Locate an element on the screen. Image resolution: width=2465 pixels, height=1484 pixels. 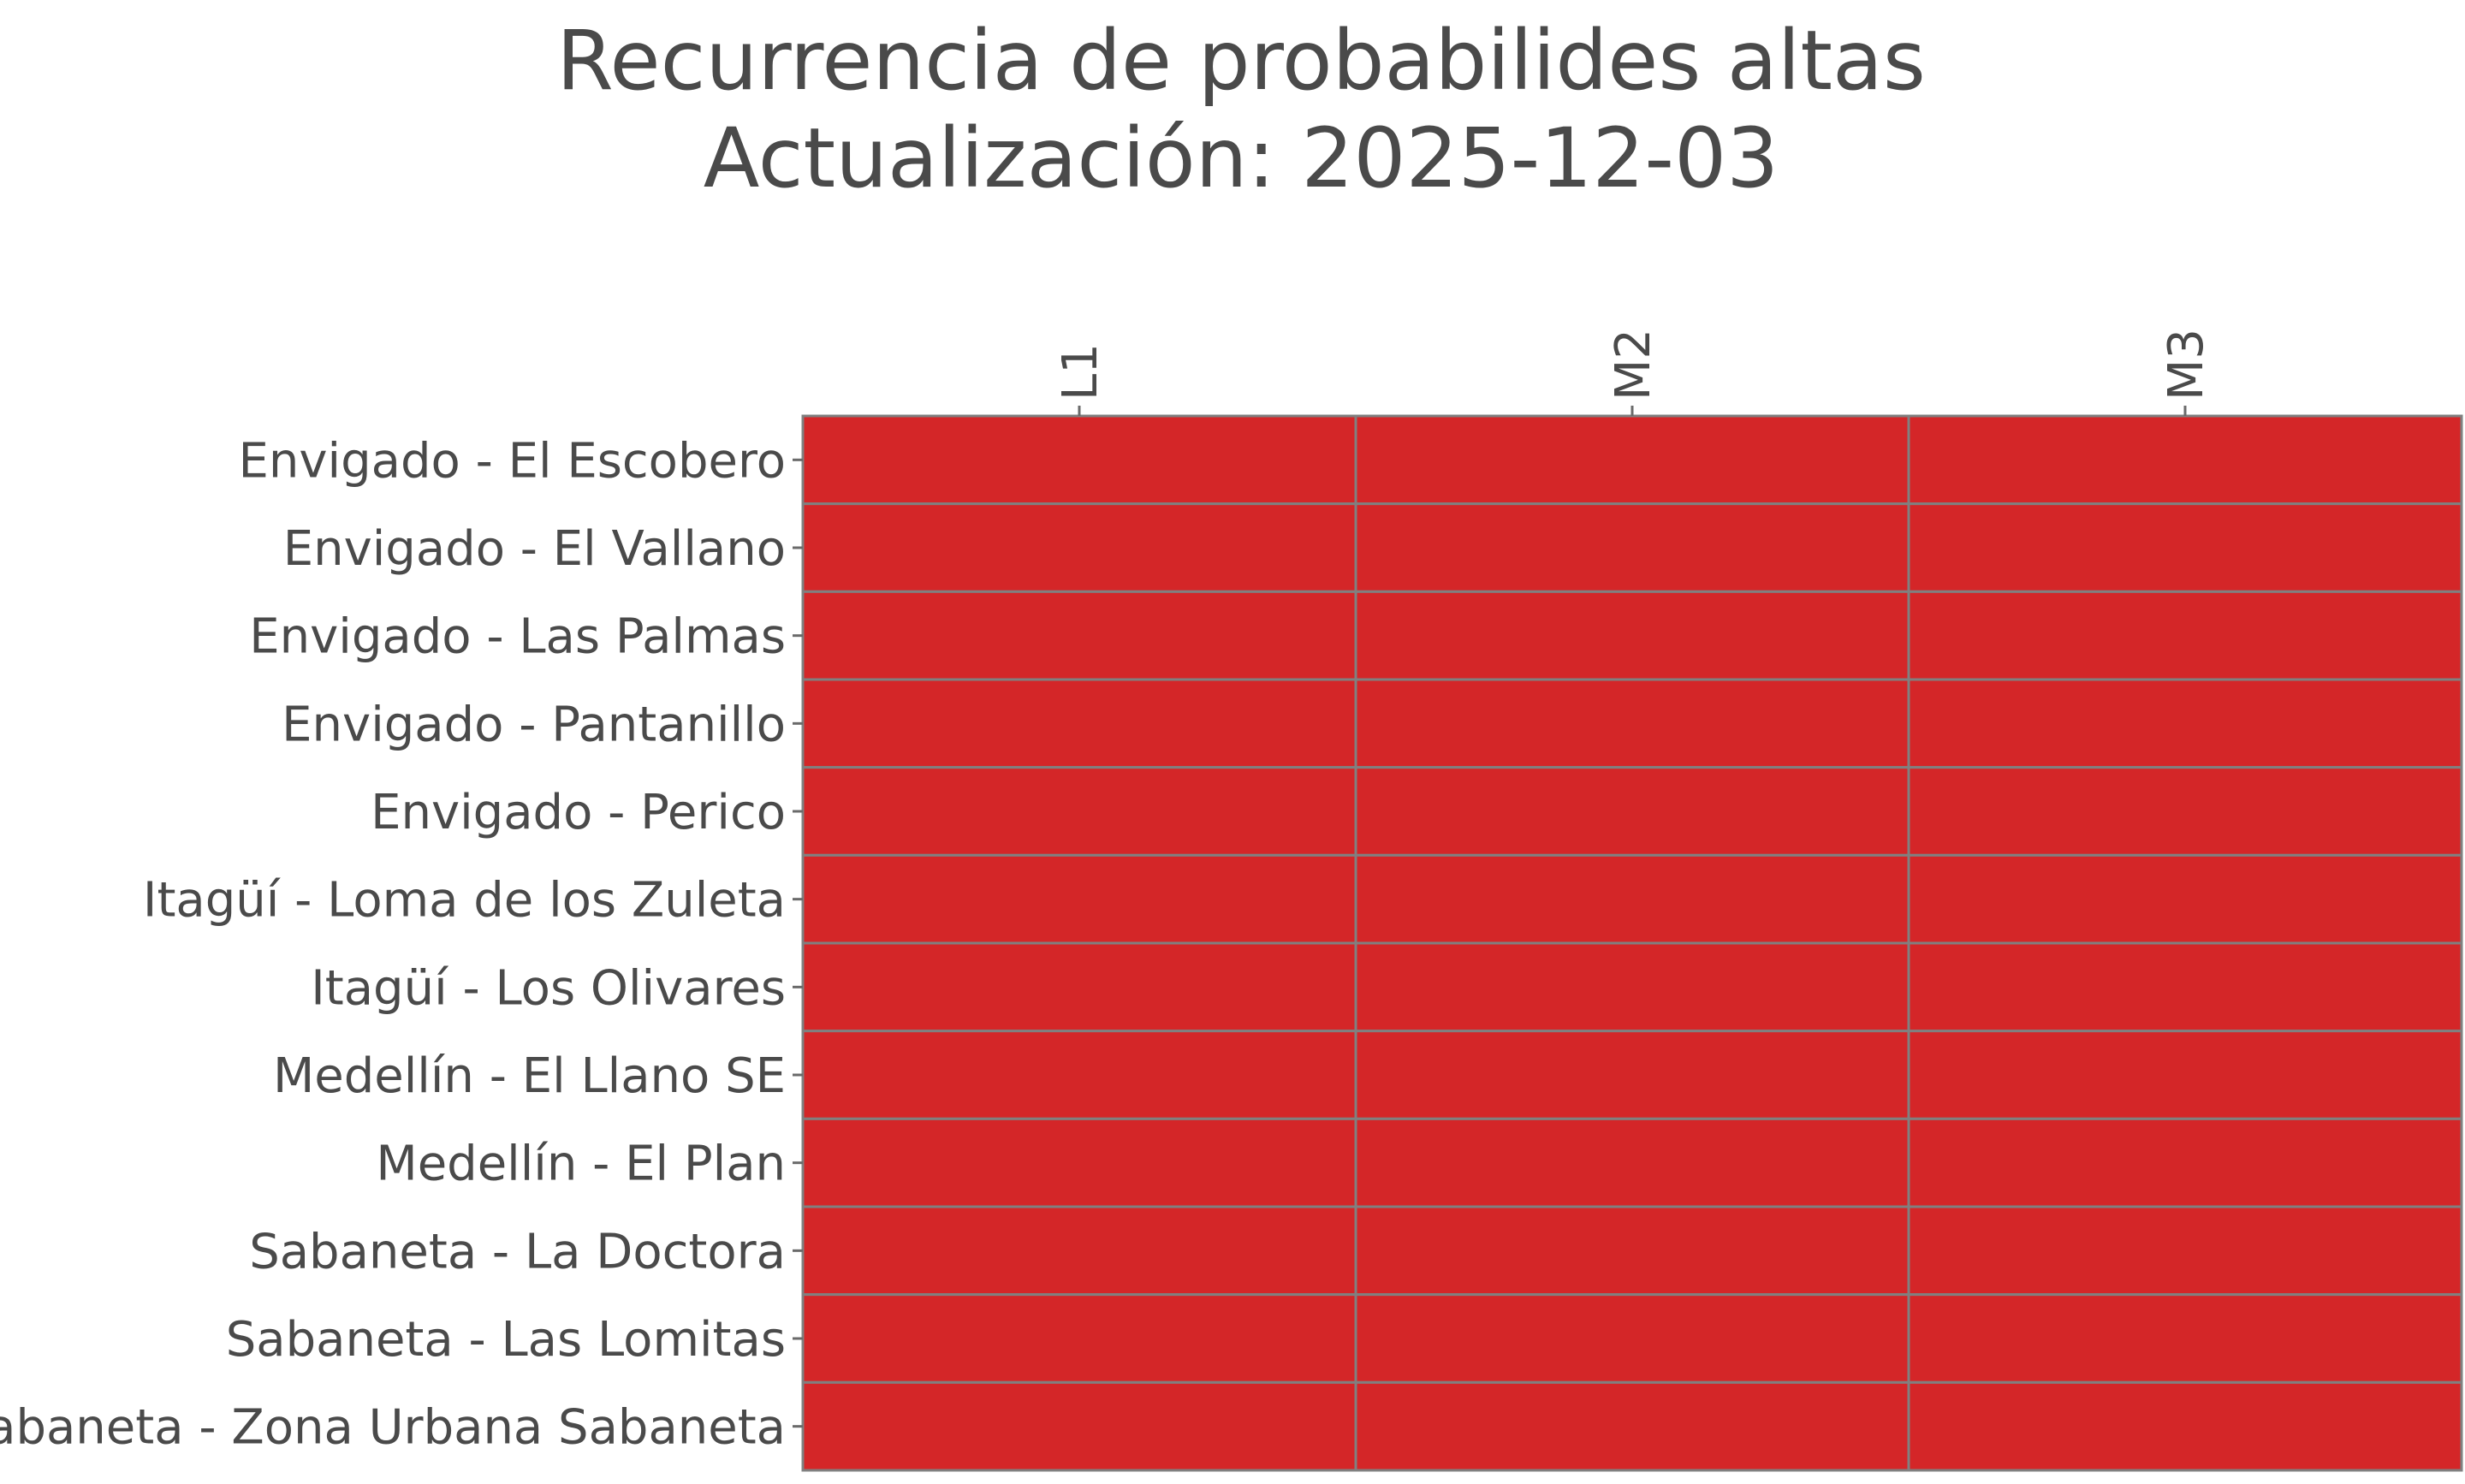
chart-title: Recurrencia de probabilides altas is located at coordinates (1241, 61).